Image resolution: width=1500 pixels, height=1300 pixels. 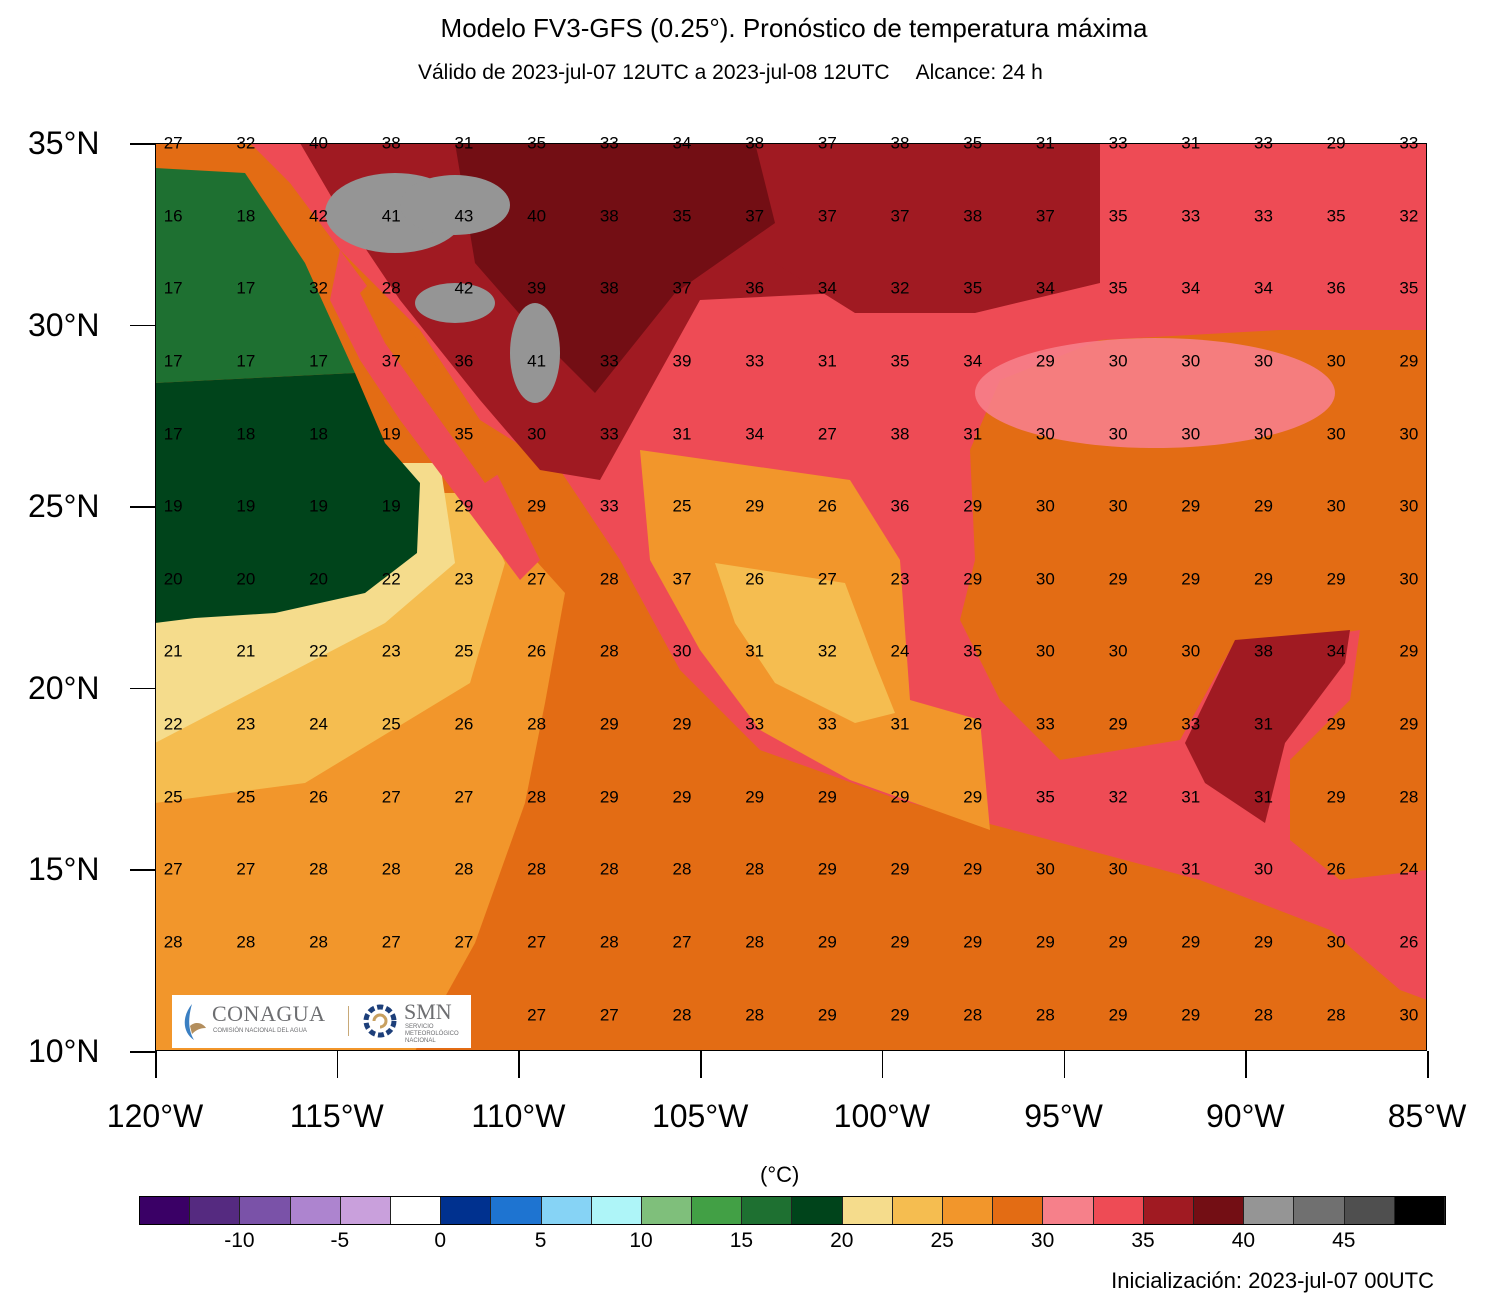 What do you see at coordinates (455, 303) in the screenshot?
I see `gray-area-south` at bounding box center [455, 303].